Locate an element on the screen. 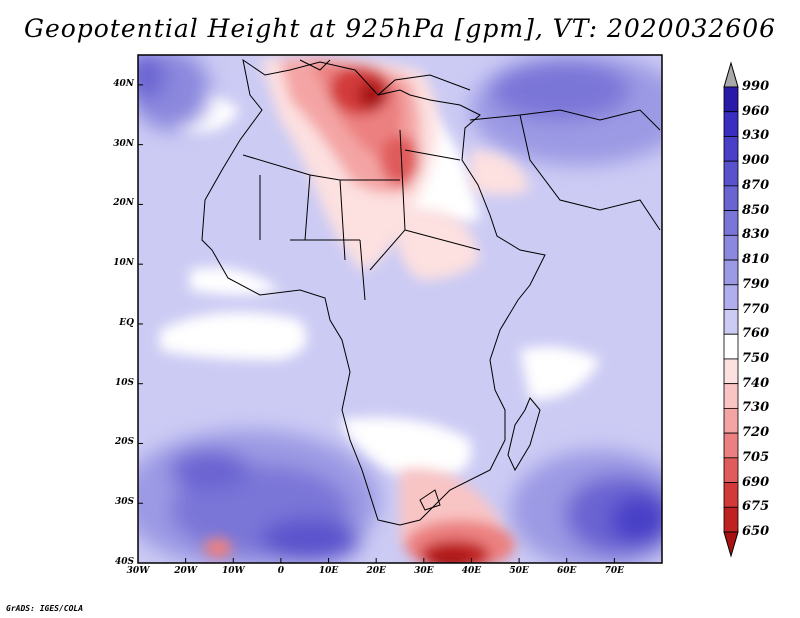  colorbar is located at coordinates (731, 309).